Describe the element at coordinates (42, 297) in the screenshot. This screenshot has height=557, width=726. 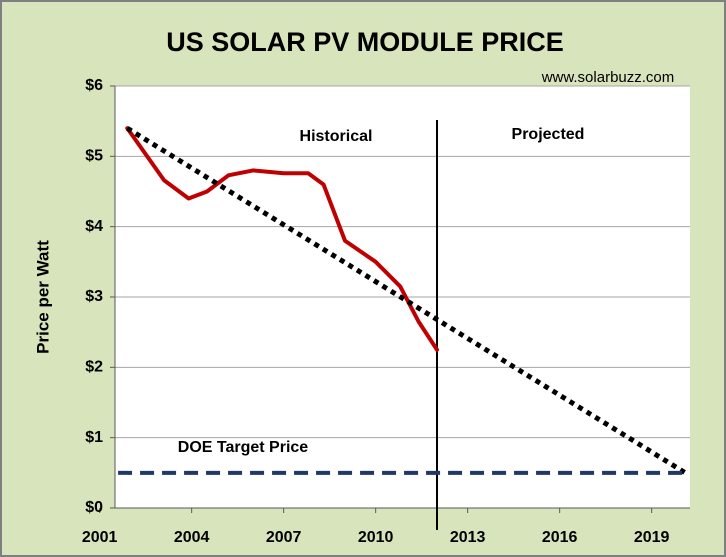
I see `y-axis-label: Price per Watt` at that location.